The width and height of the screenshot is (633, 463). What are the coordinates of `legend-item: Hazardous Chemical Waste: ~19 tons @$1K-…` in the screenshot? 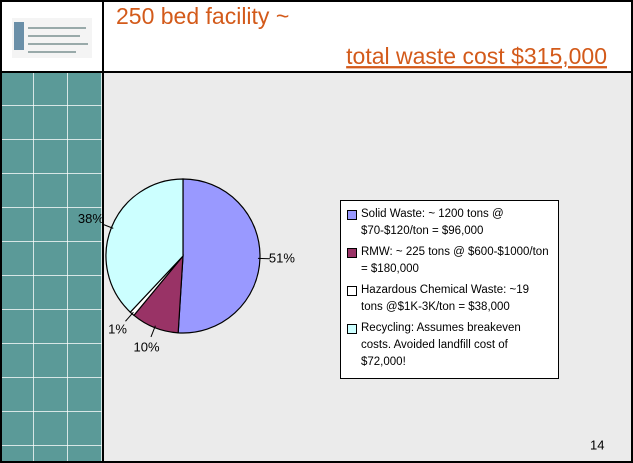 It's located at (449, 299).